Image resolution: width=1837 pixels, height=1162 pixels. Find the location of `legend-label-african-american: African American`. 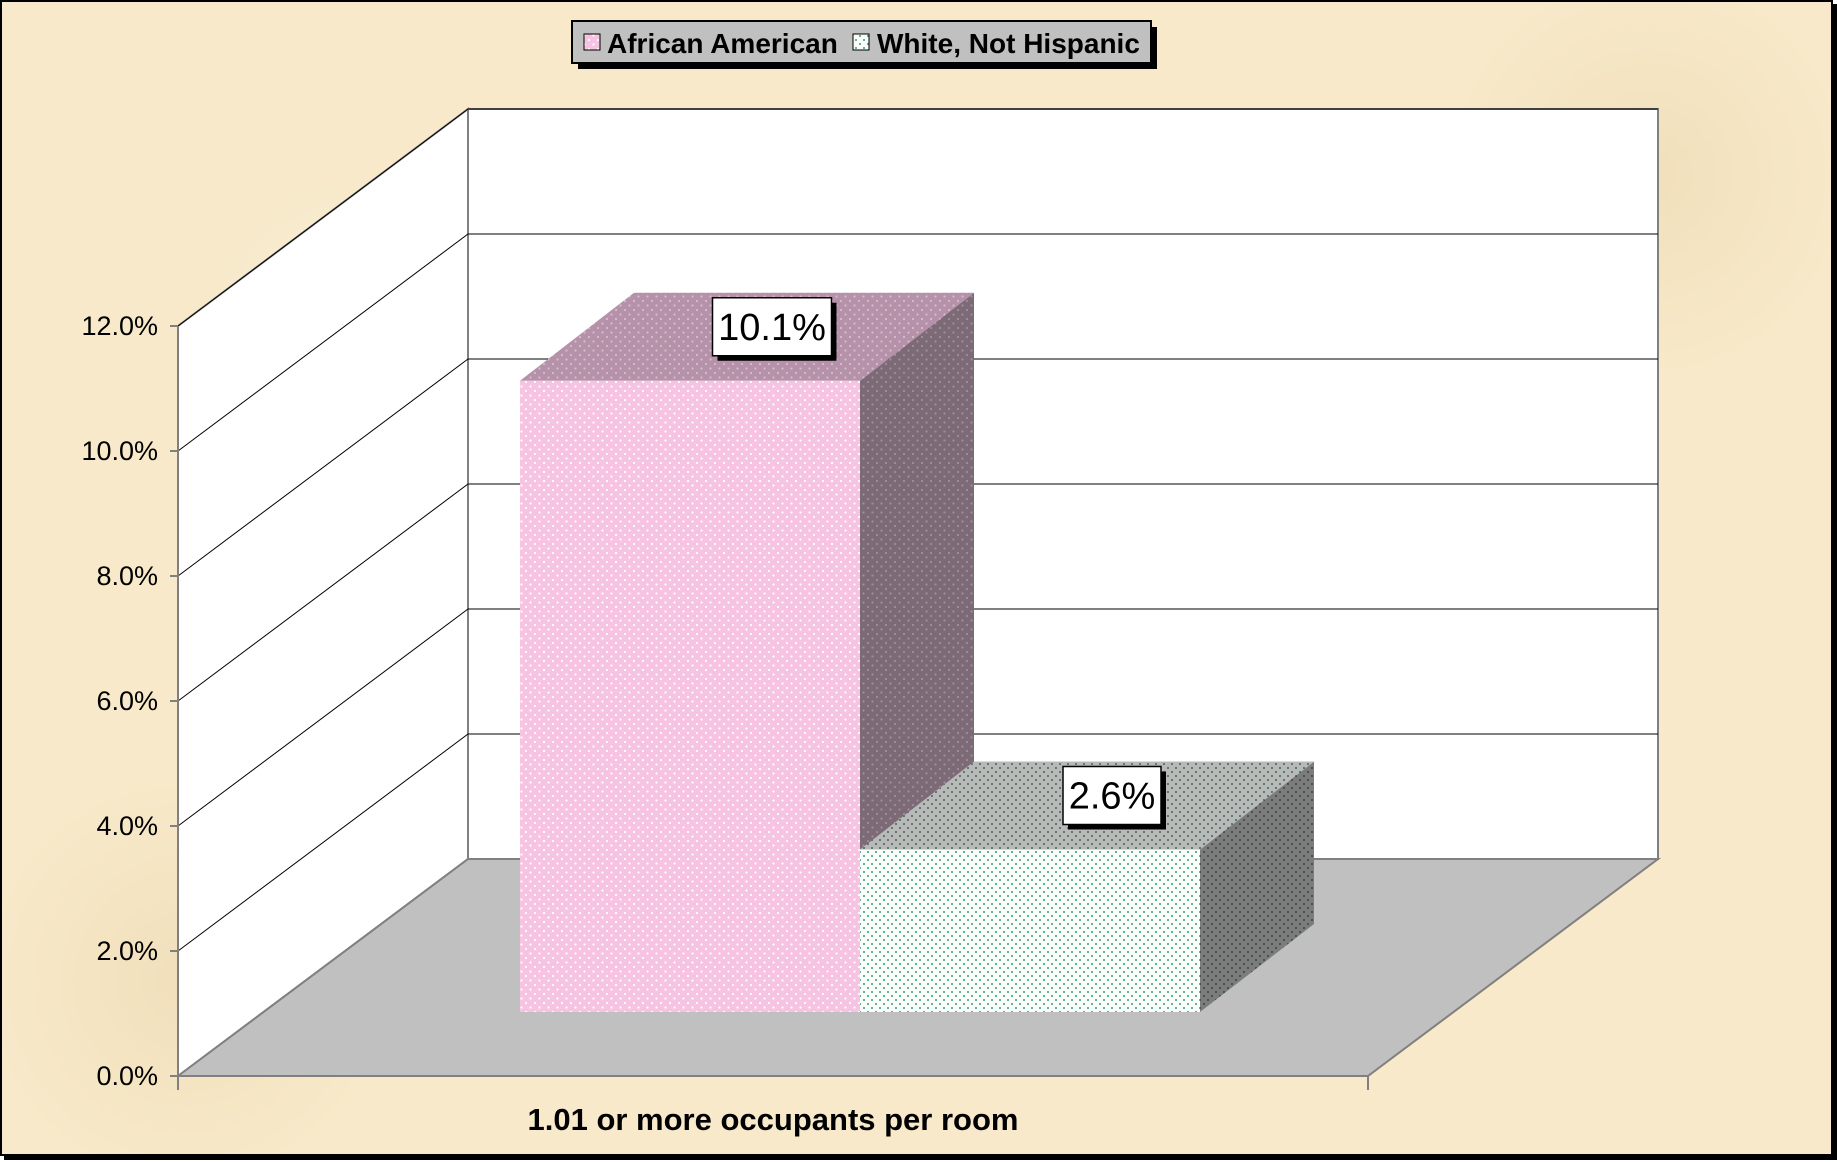

legend-label-african-american: African American is located at coordinates (722, 43).